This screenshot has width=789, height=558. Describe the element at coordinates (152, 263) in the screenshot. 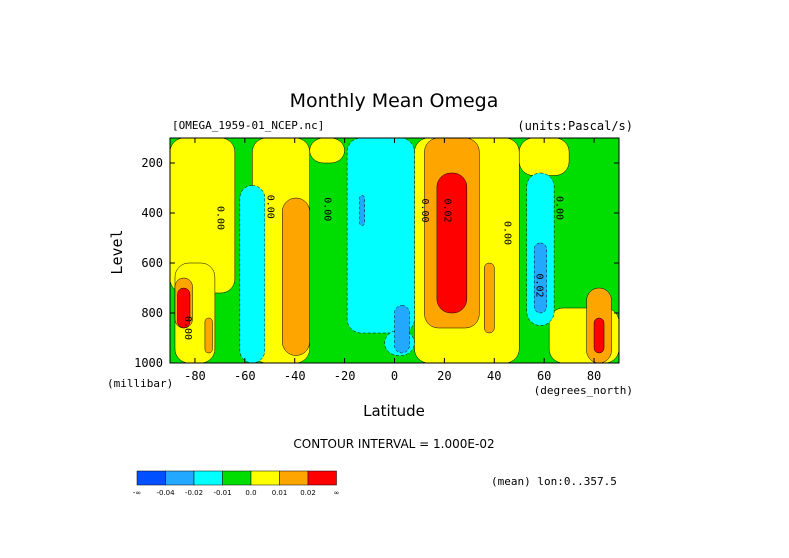

I see `y-tick-label: 600` at that location.